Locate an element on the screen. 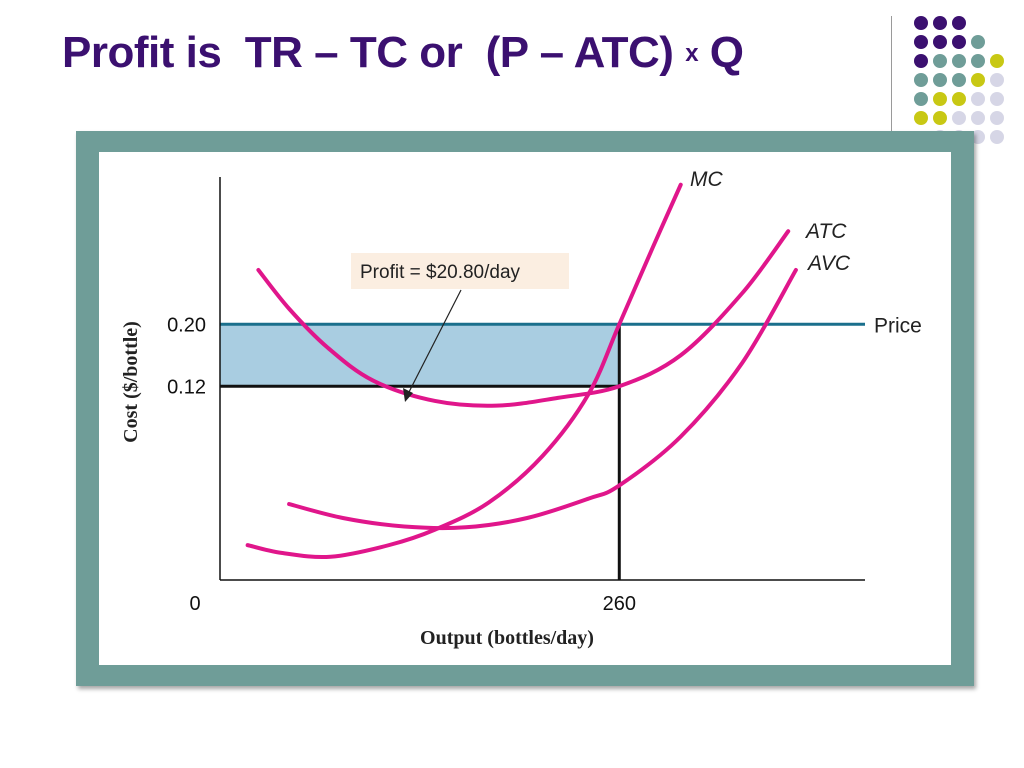 This screenshot has height=768, width=1024. x-tick-label: 0 is located at coordinates (194, 604).